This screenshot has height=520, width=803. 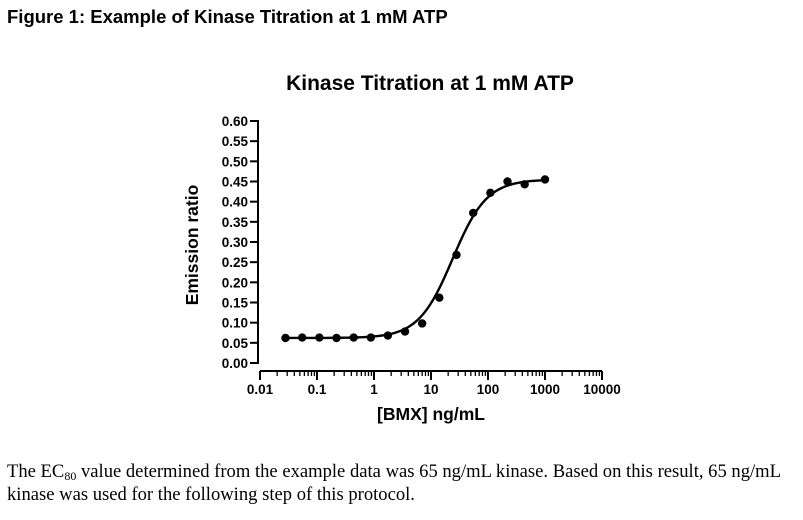 I want to click on x-tick-label: 1, so click(x=374, y=389).